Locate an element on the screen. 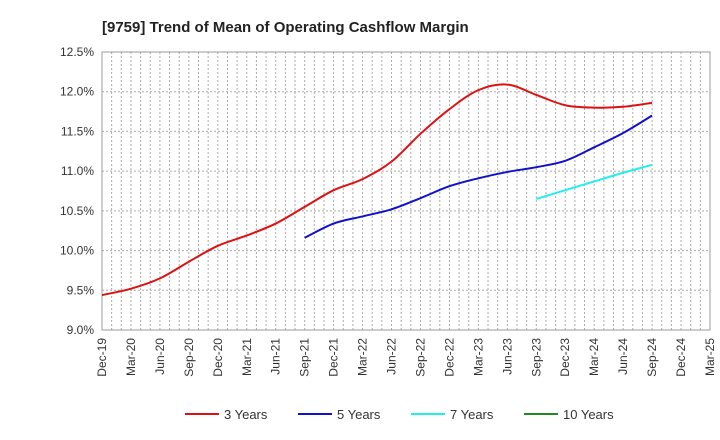  series-line-7-years is located at coordinates (594, 181).